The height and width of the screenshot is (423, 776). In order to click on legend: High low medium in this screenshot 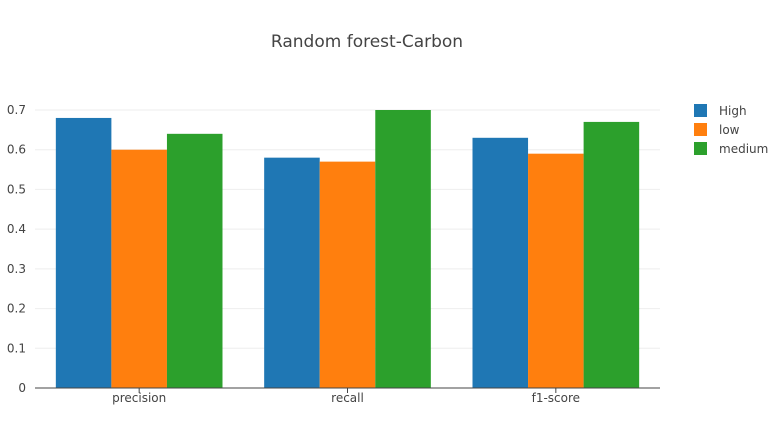, I will do `click(731, 130)`.